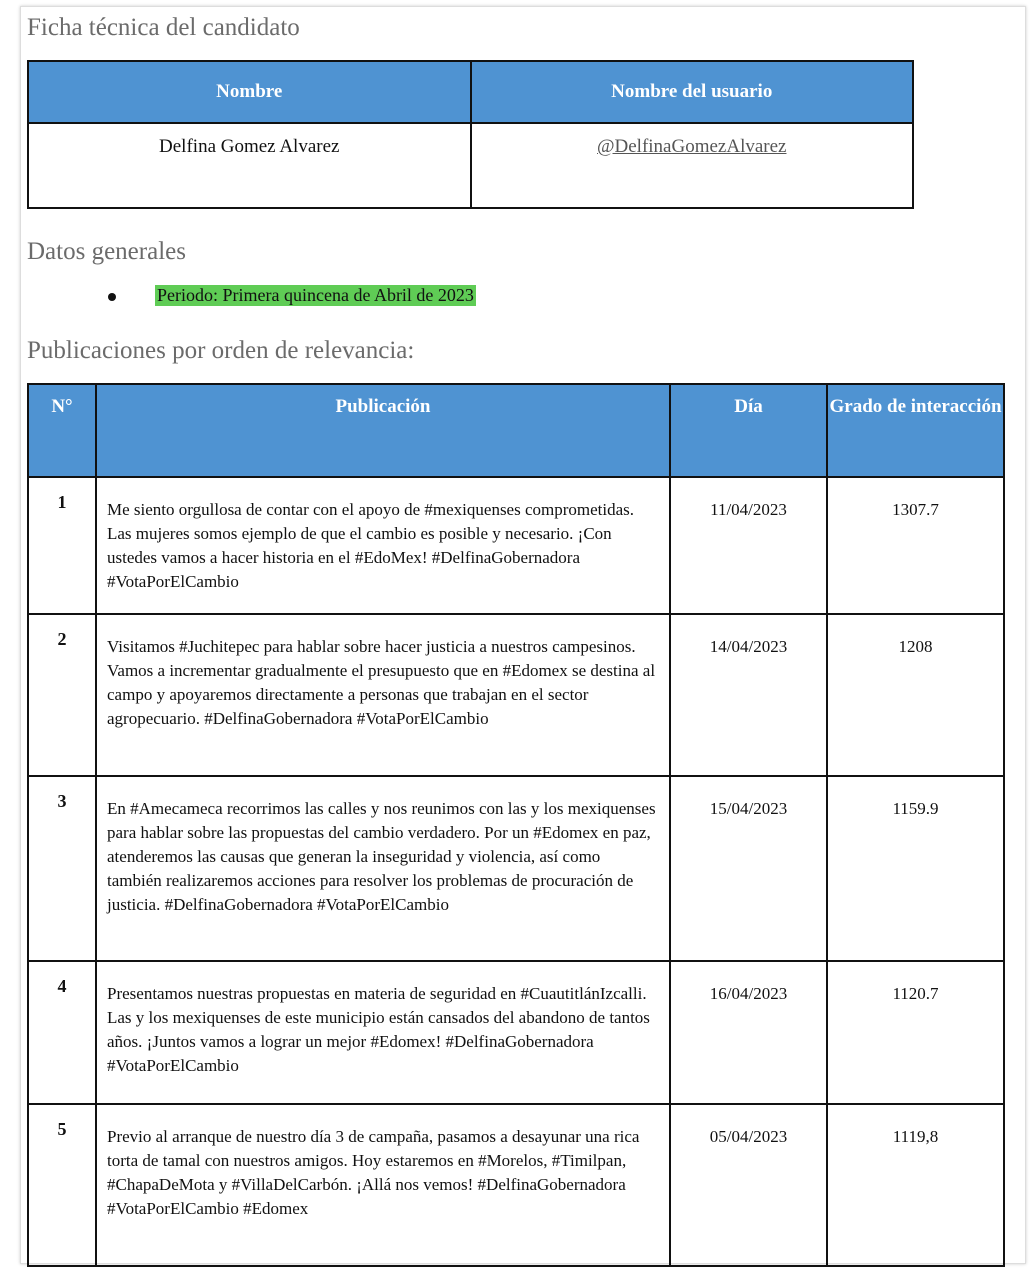  What do you see at coordinates (748, 1185) in the screenshot?
I see `publication-day: 05/04/2023` at bounding box center [748, 1185].